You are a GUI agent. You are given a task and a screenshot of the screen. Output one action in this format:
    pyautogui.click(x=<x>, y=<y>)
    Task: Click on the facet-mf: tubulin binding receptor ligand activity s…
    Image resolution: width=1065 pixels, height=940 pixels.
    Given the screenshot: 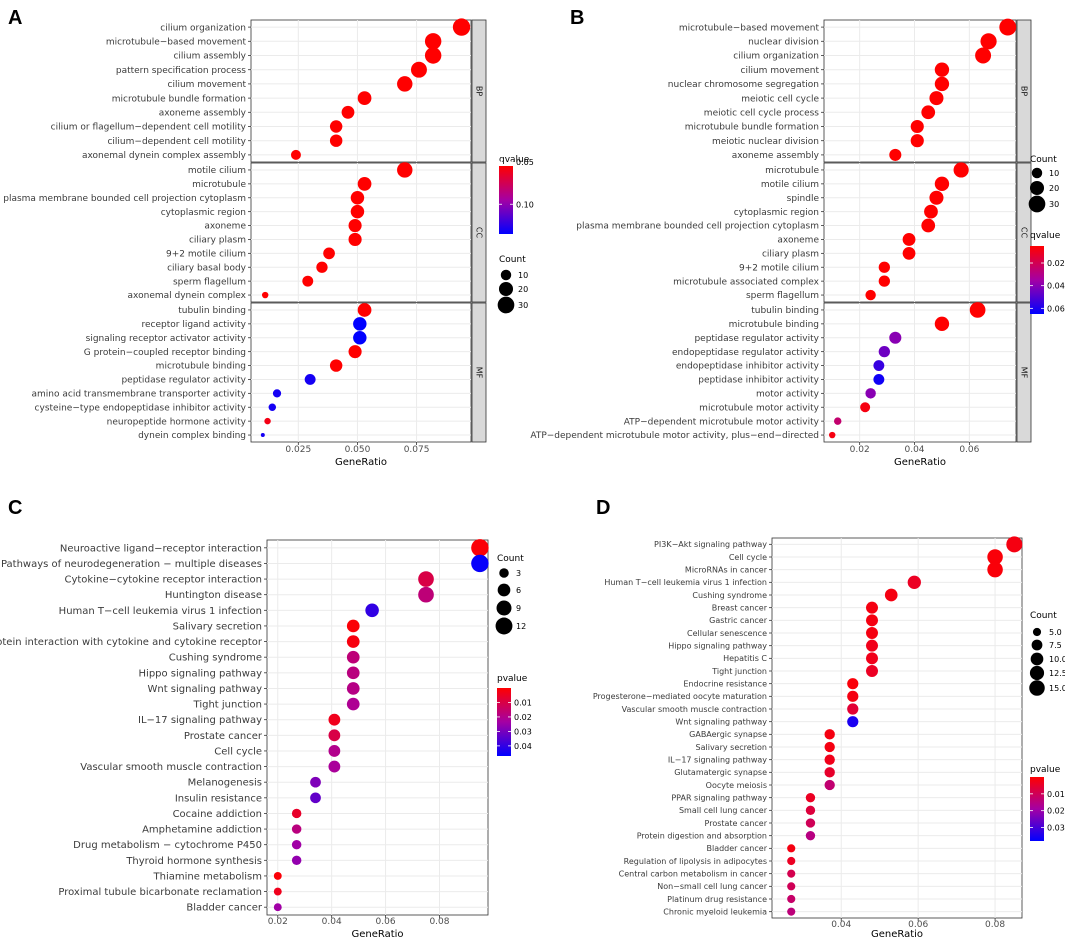 What is the action you would take?
    pyautogui.click(x=259, y=372)
    